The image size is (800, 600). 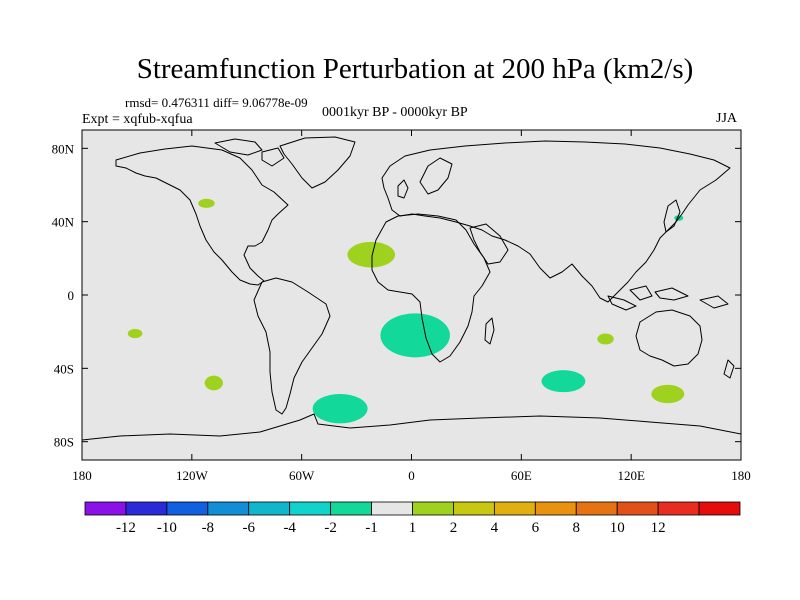 What do you see at coordinates (631, 475) in the screenshot?
I see `lon-label: 120E` at bounding box center [631, 475].